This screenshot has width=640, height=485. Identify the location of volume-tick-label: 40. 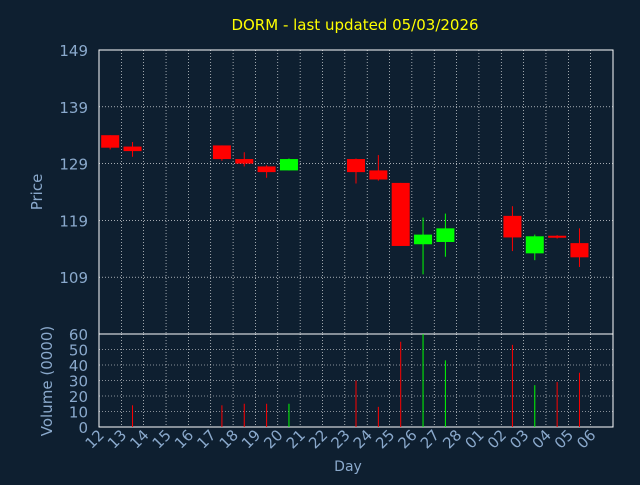
(78, 366).